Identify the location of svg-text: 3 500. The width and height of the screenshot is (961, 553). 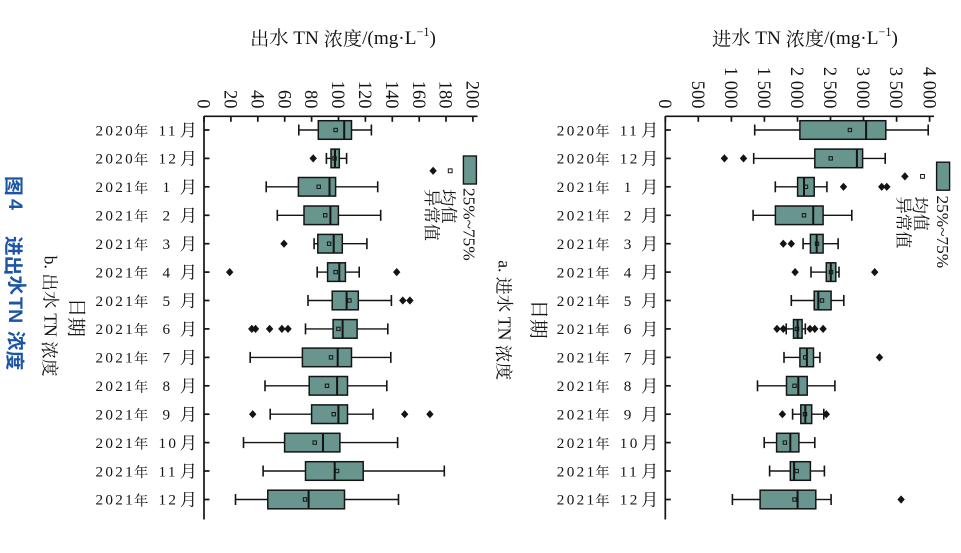
(895, 88).